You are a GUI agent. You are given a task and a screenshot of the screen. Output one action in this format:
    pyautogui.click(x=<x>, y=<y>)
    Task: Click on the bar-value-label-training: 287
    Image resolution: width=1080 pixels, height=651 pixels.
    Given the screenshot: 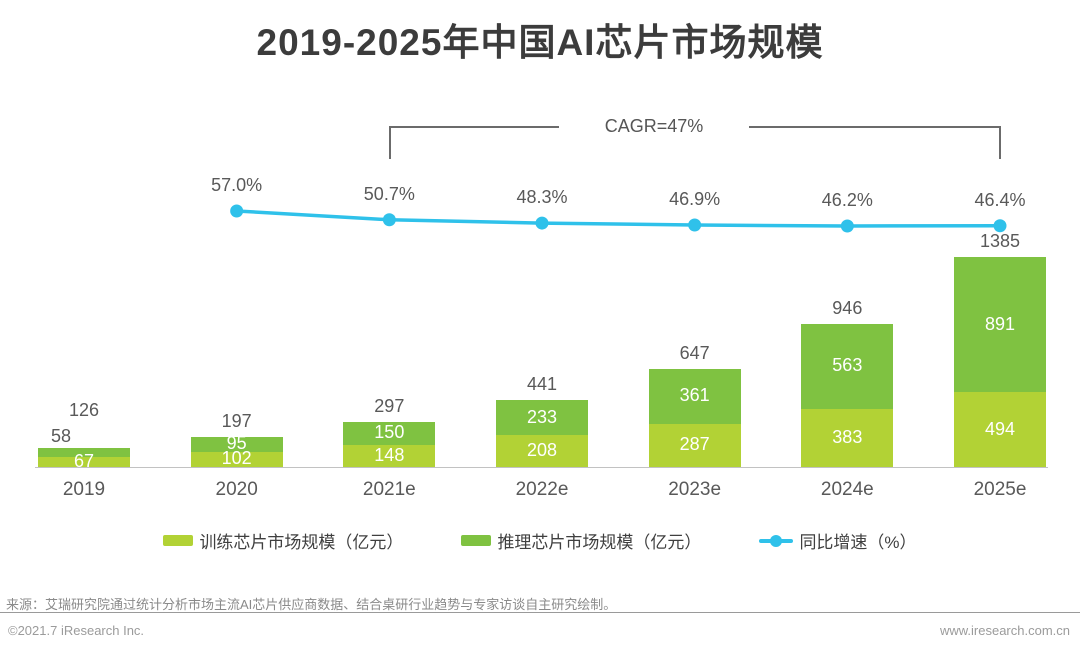 What is the action you would take?
    pyautogui.click(x=694, y=444)
    